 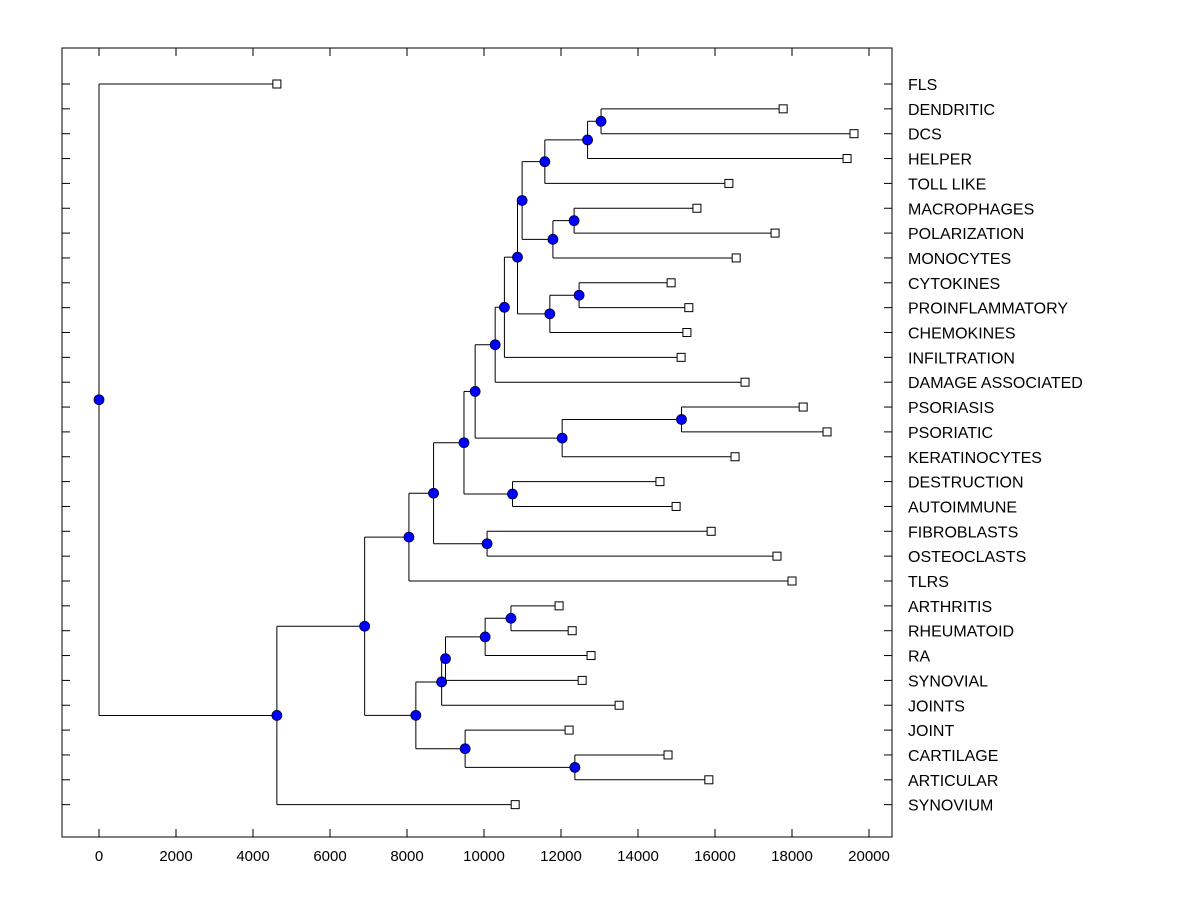 I want to click on leaf-label: DCS, so click(x=925, y=135).